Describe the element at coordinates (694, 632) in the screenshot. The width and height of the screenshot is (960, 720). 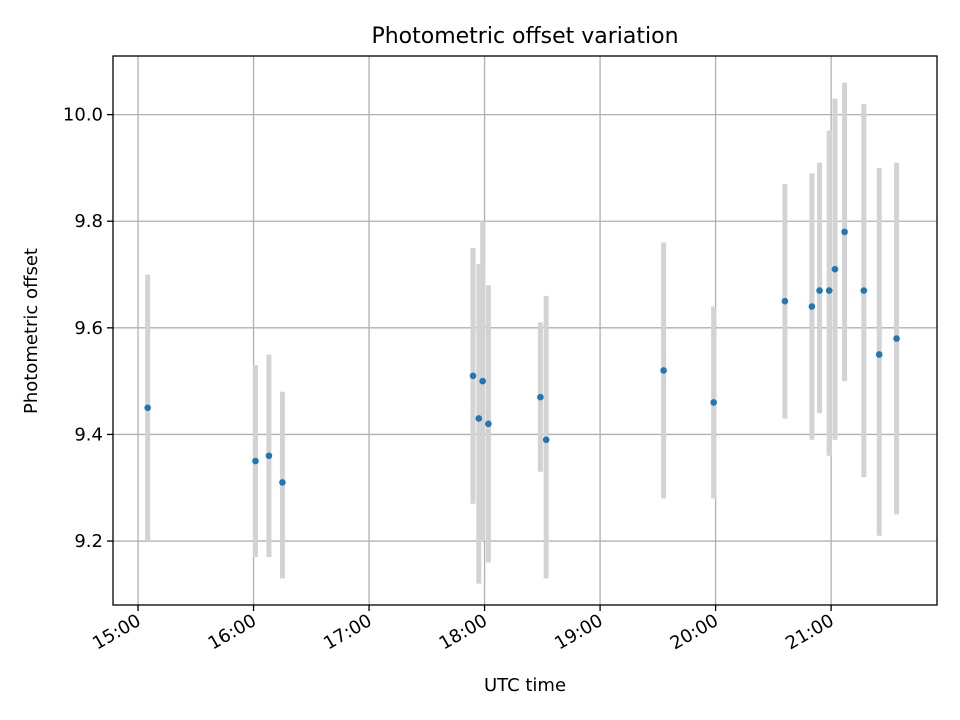
I see `x-tick-label: 20:00` at that location.